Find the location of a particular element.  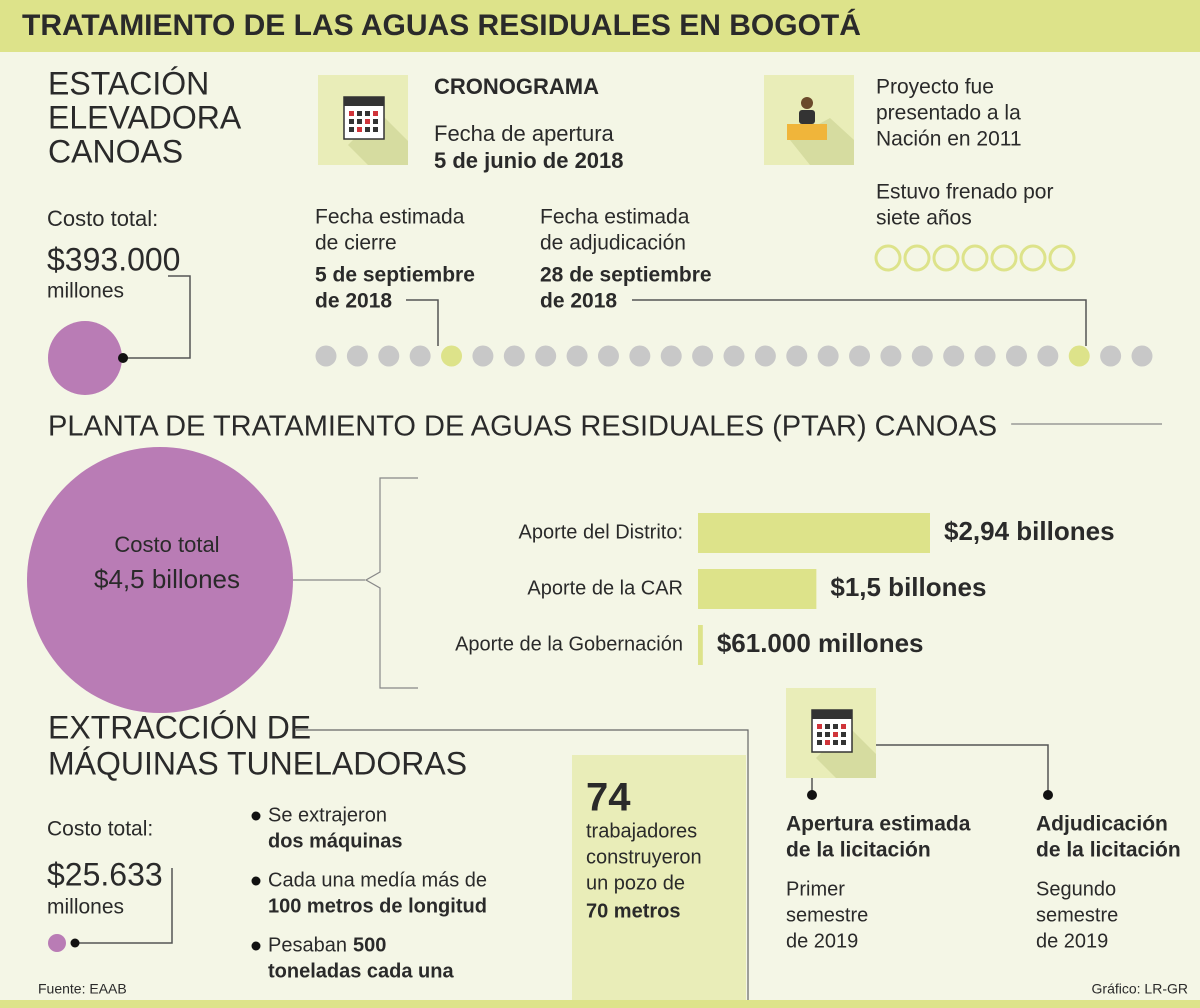

date-value: 5 de junio de 2018 is located at coordinates (529, 160).